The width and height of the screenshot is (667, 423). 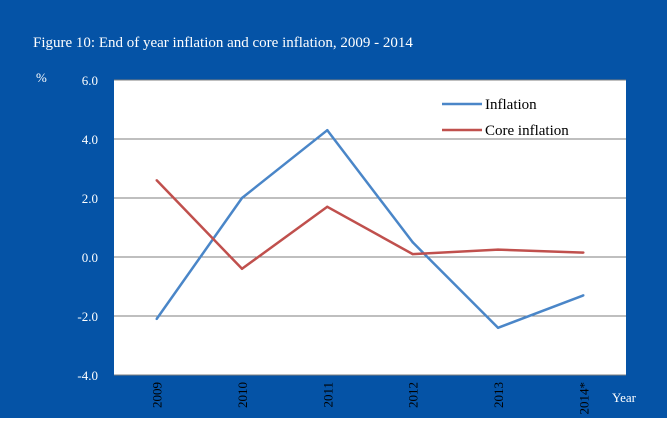 I want to click on y-tick-label: -4.0, so click(x=87, y=375).